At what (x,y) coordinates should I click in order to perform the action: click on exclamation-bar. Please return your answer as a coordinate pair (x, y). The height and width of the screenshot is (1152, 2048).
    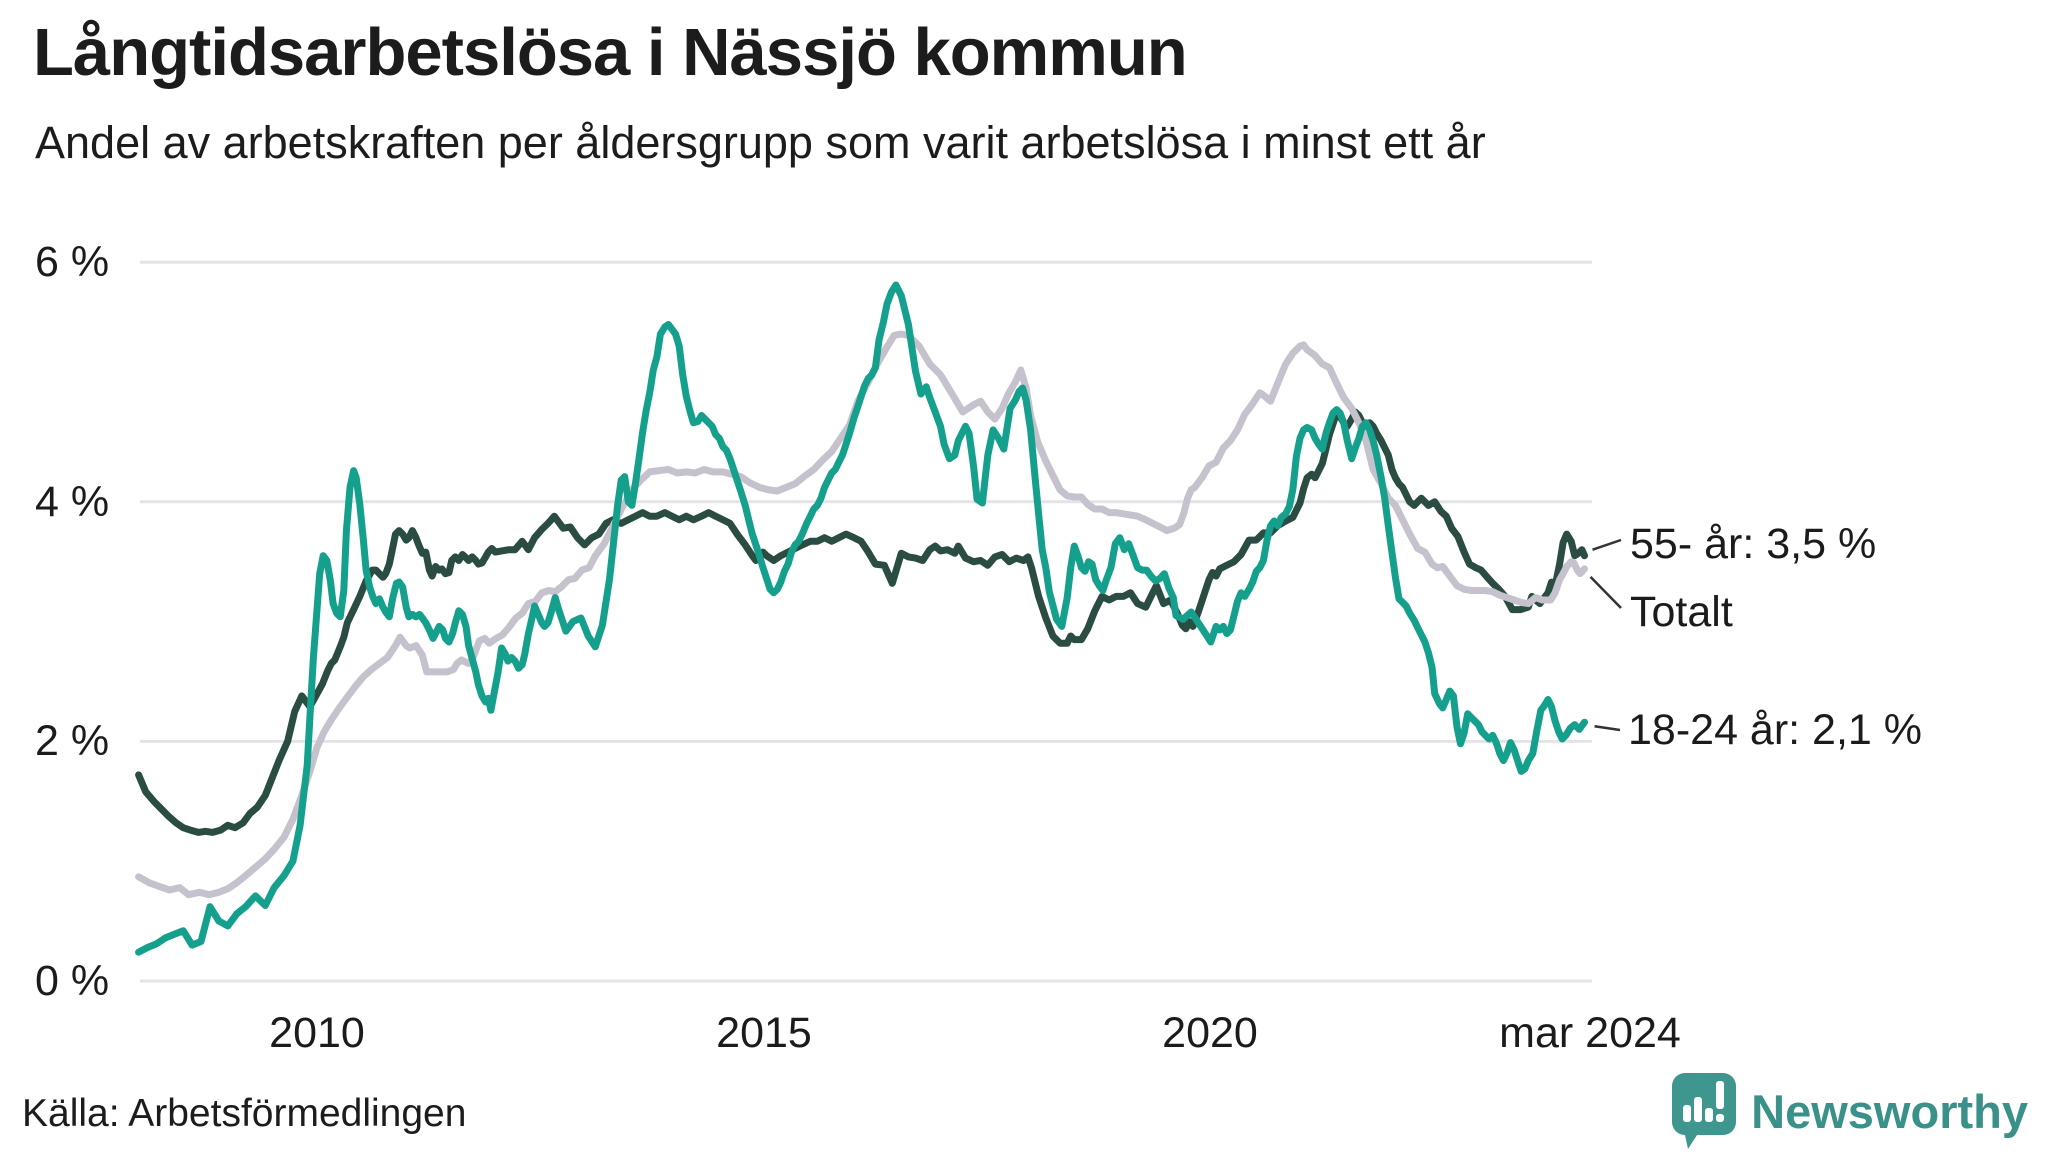
    Looking at the image, I should click on (1720, 1095).